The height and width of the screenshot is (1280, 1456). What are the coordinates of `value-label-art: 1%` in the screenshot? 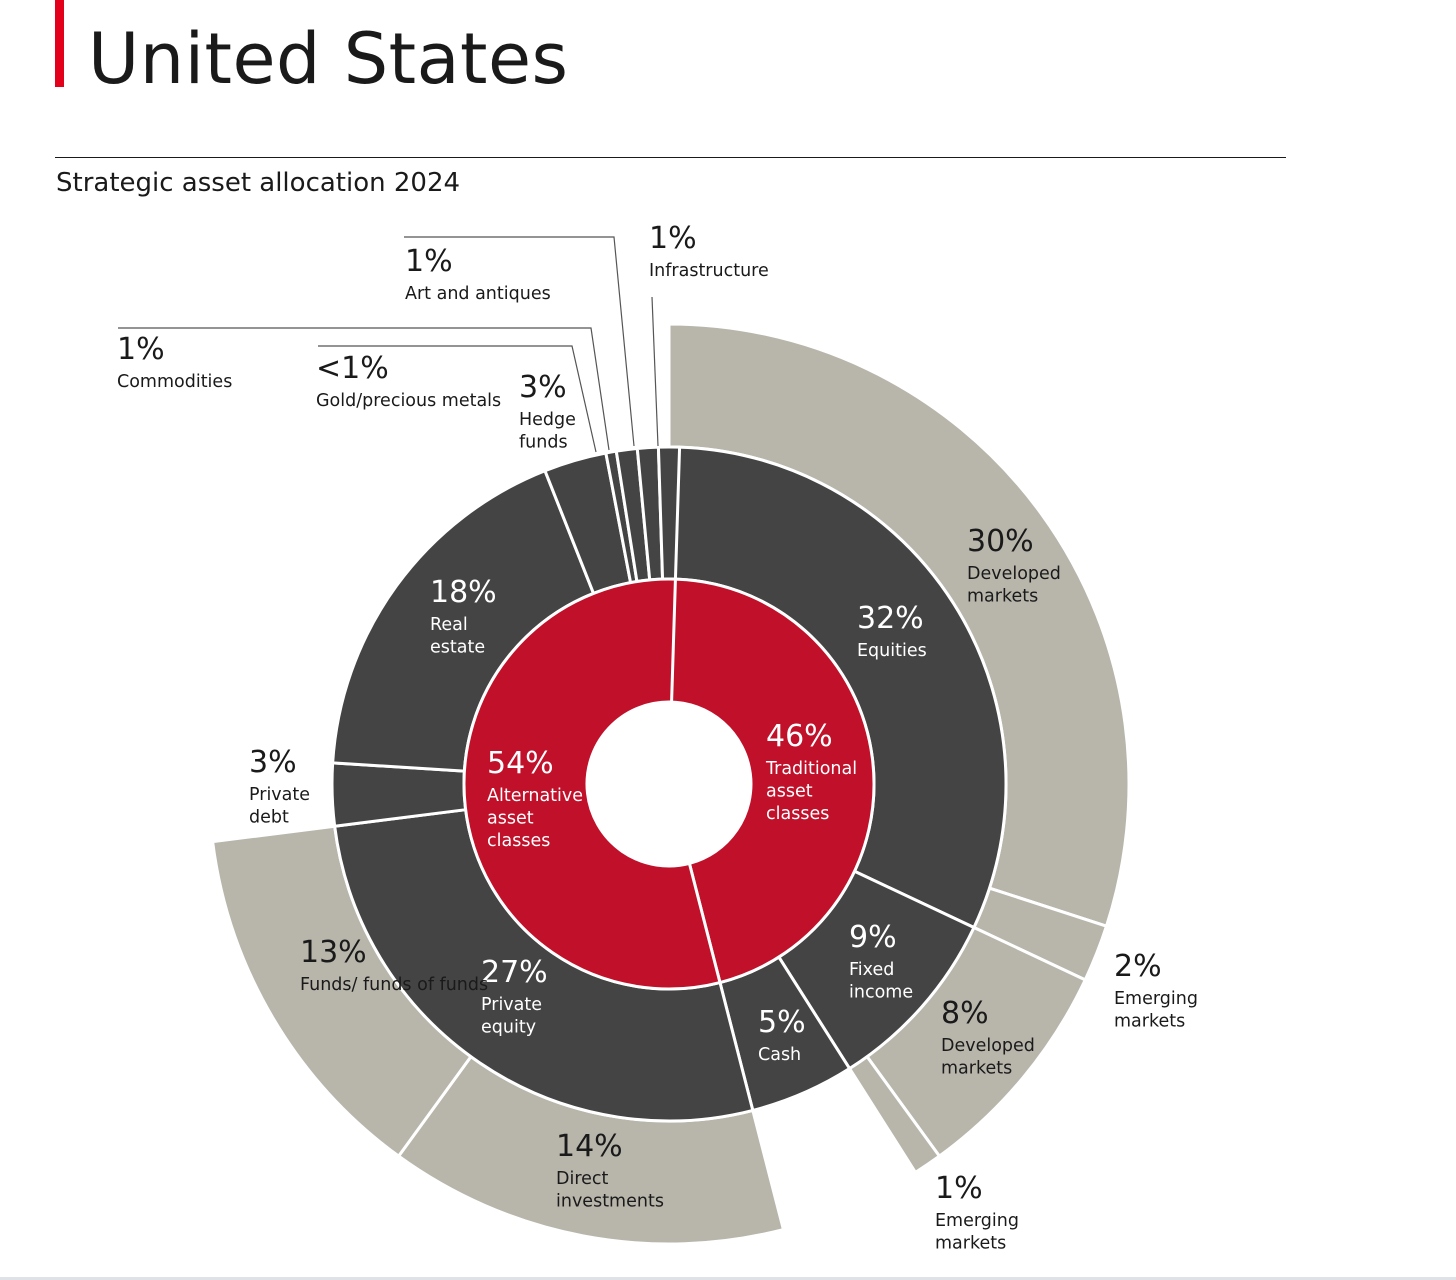 It's located at (429, 261).